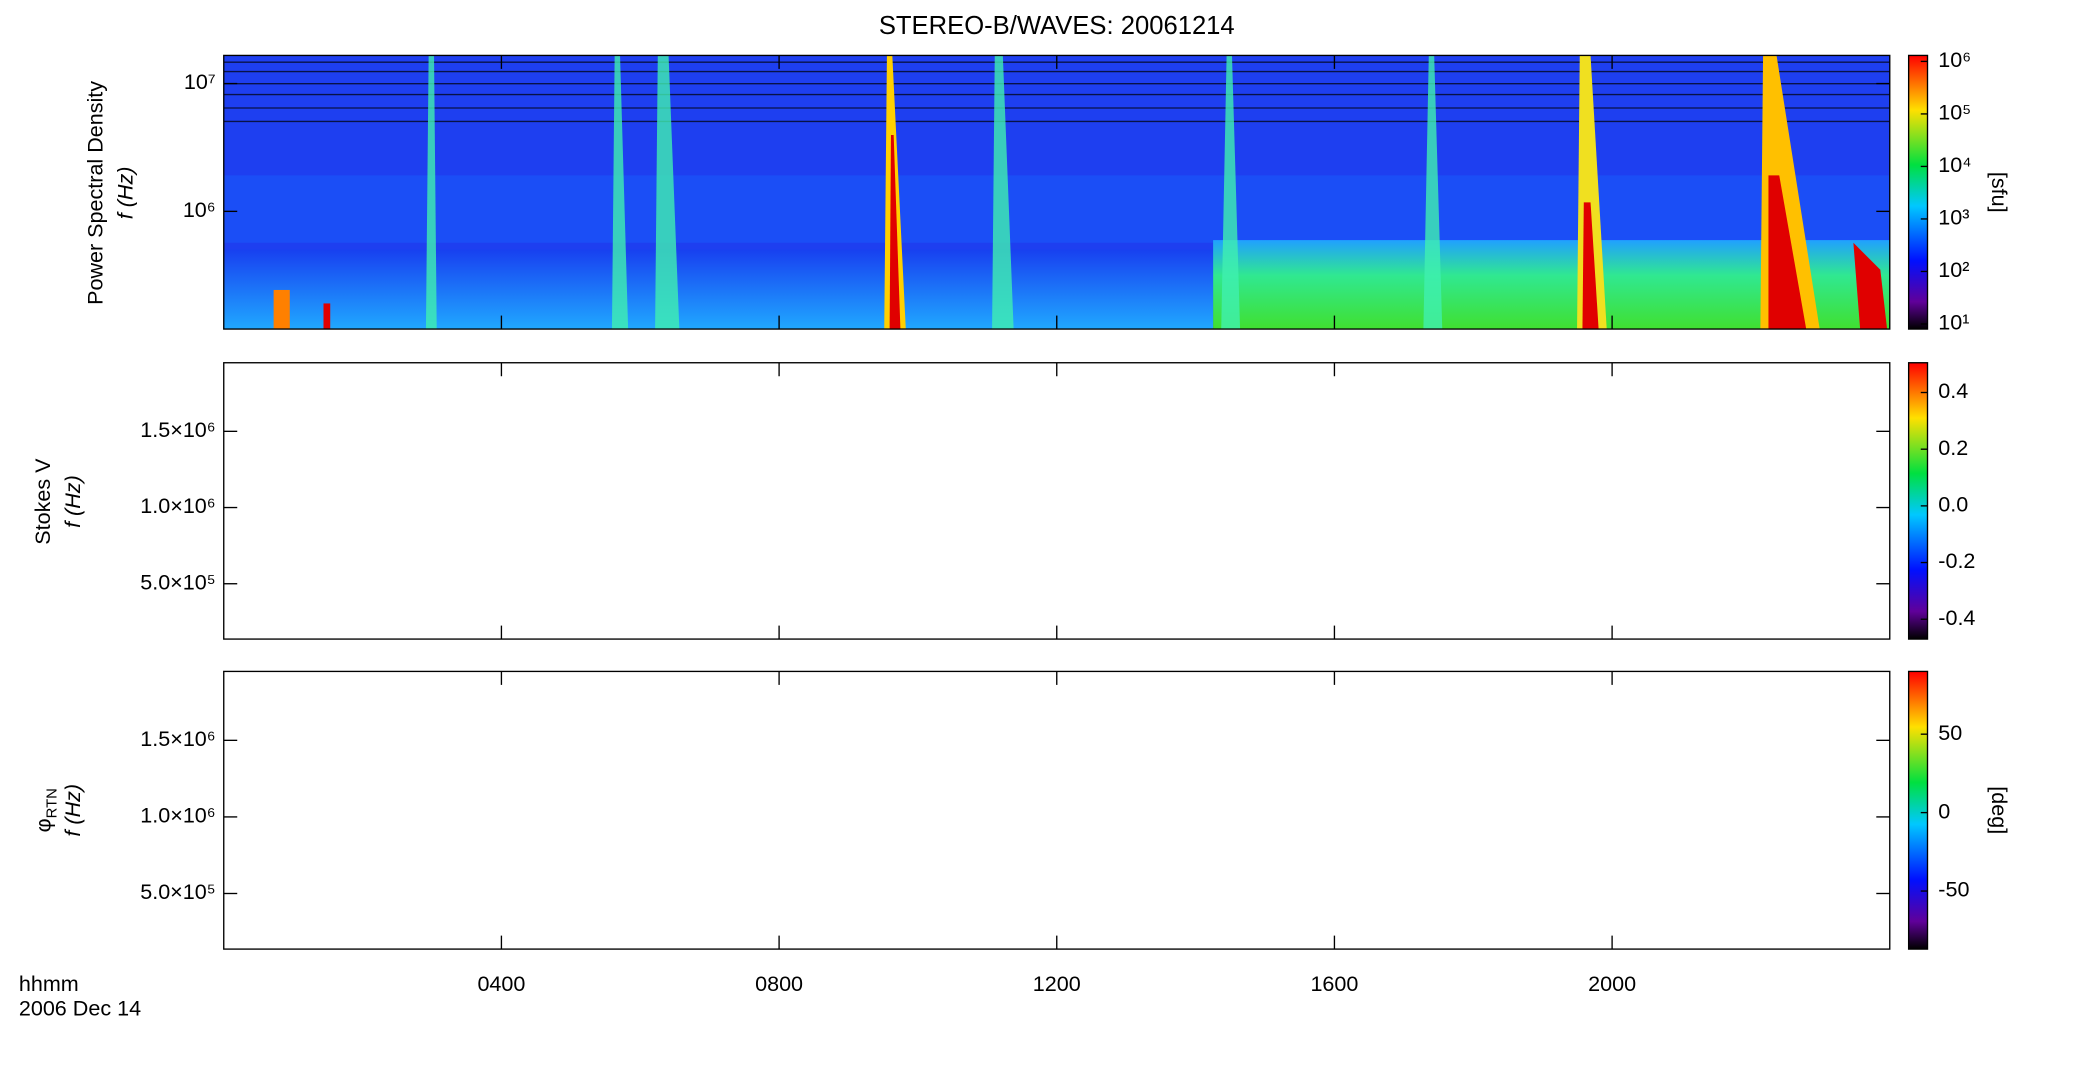  I want to click on colorbar-tick-label: -0.2, so click(1956, 560).